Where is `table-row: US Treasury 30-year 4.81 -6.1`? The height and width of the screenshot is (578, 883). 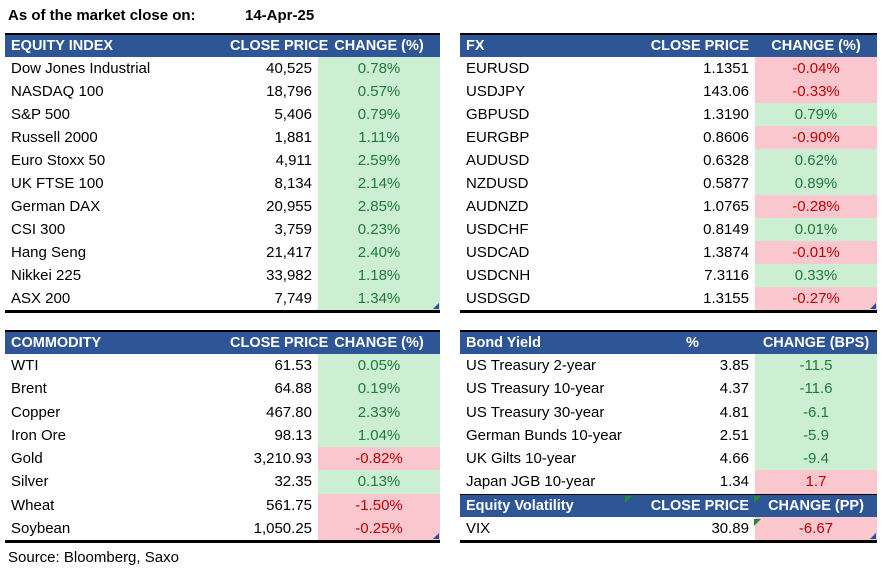
table-row: US Treasury 30-year 4.81 -6.1 is located at coordinates (668, 412).